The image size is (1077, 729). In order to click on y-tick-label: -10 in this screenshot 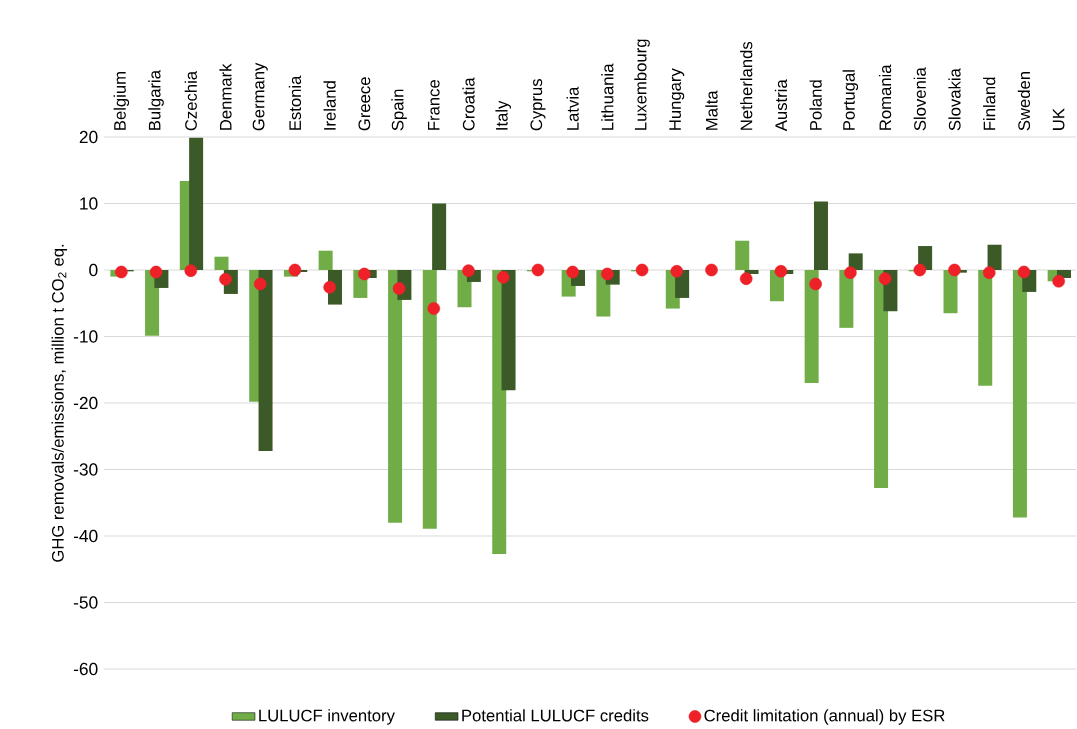, I will do `click(85, 336)`.